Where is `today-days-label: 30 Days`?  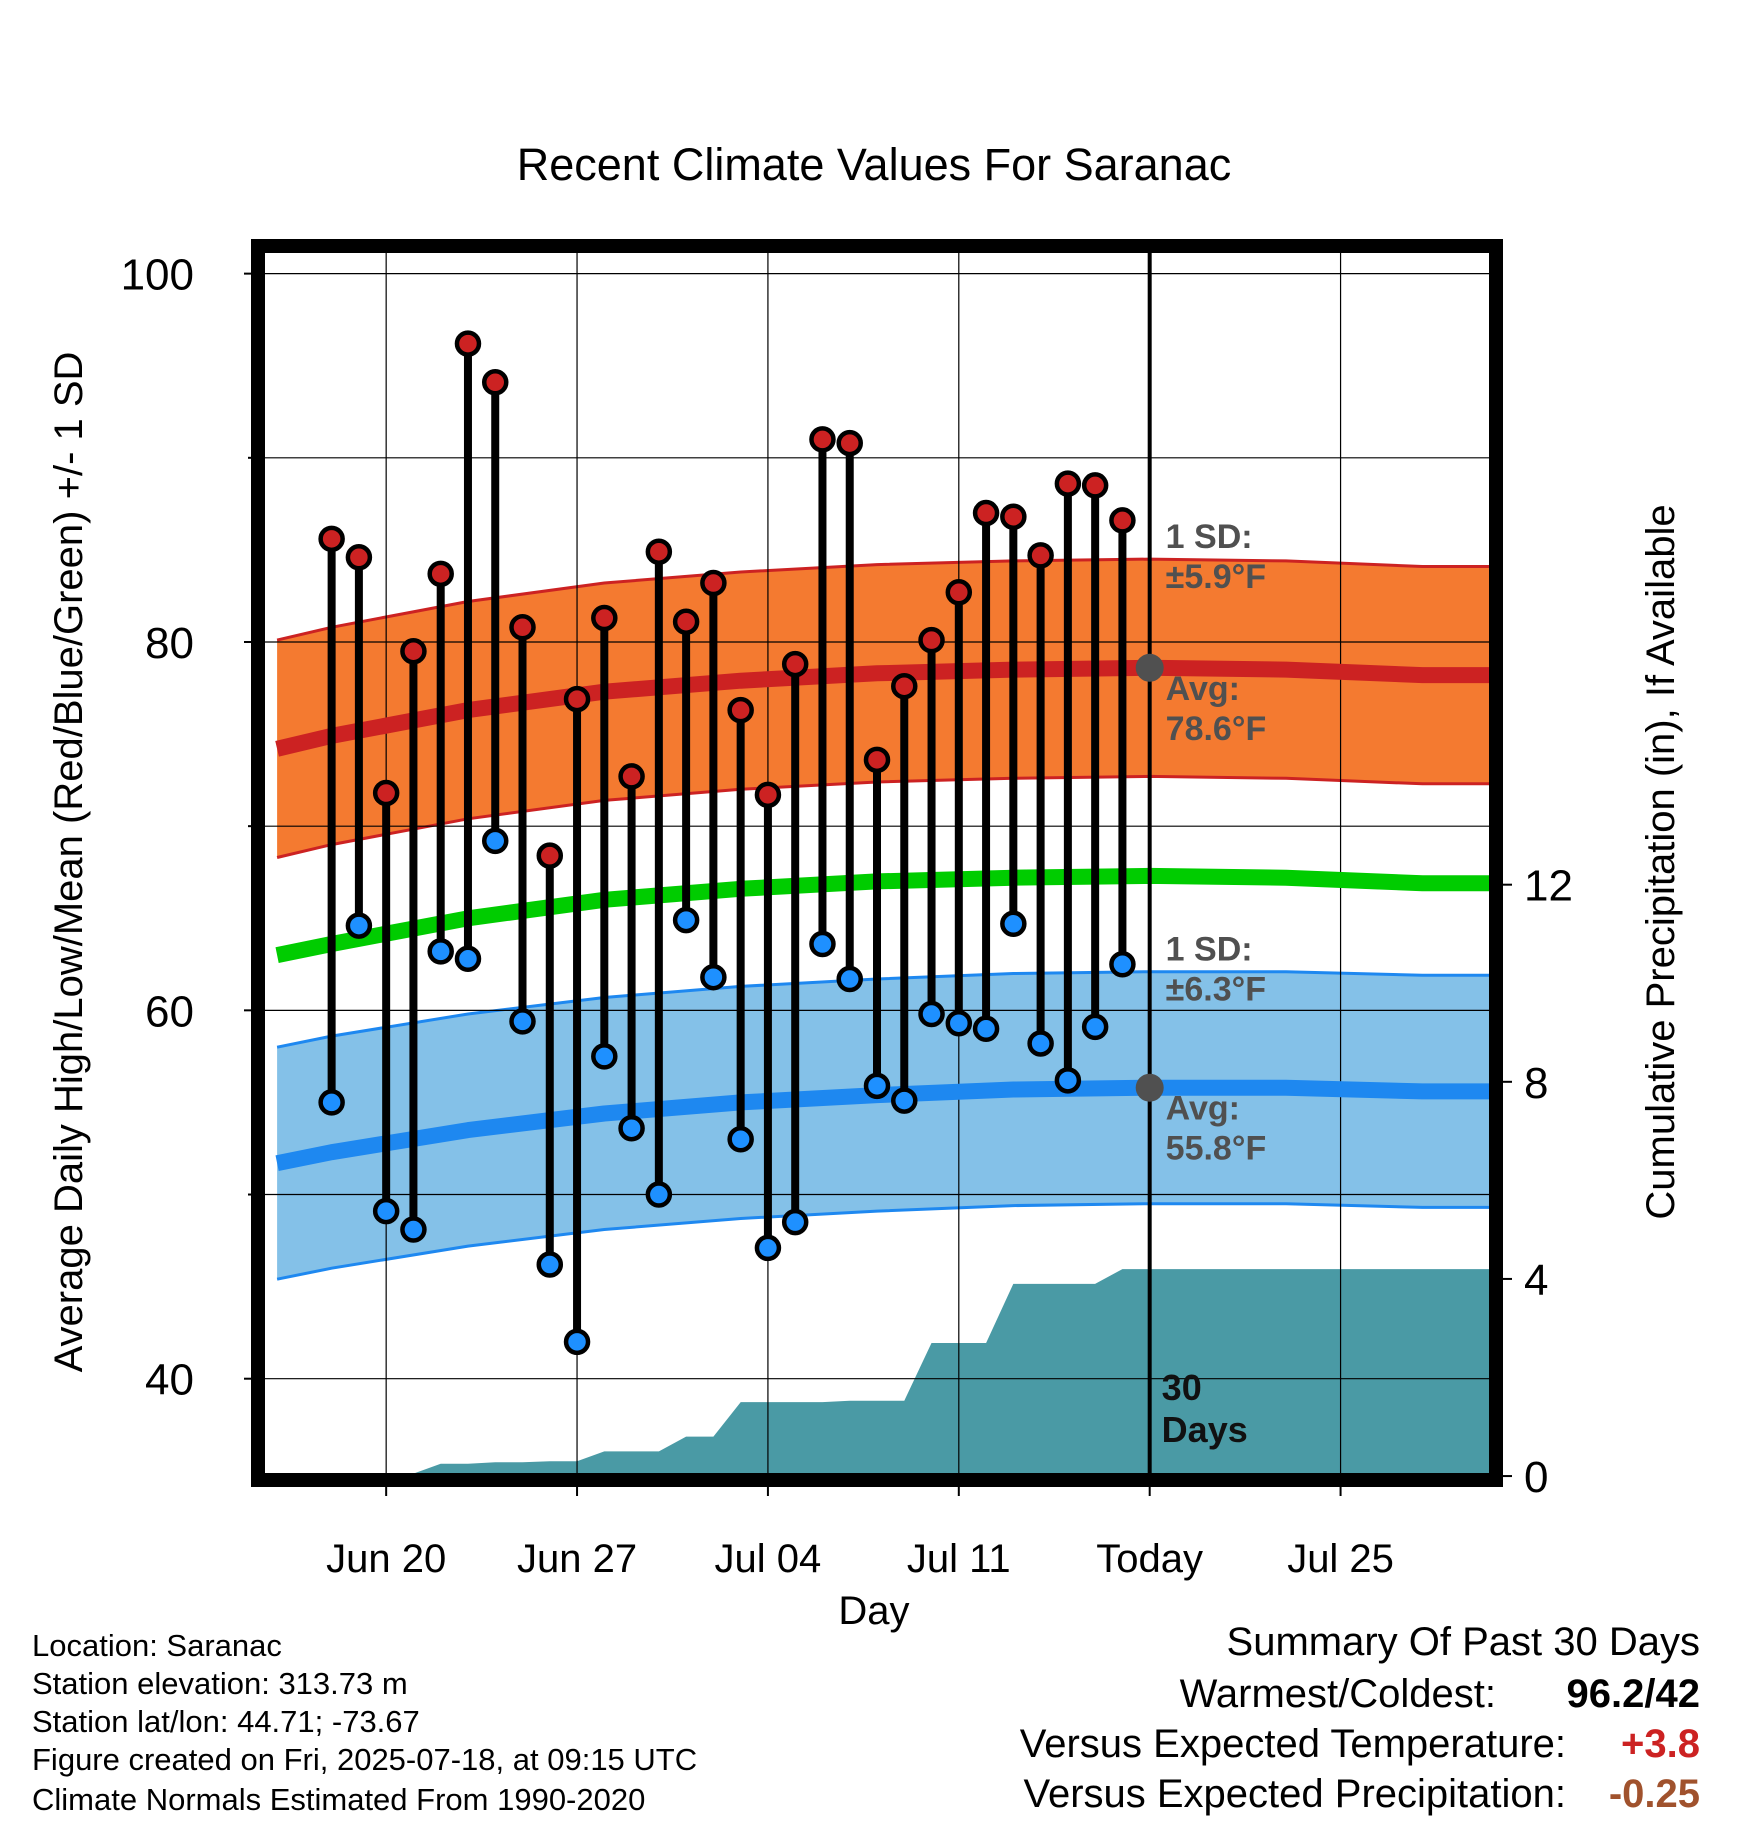 today-days-label: 30 Days is located at coordinates (1205, 1408).